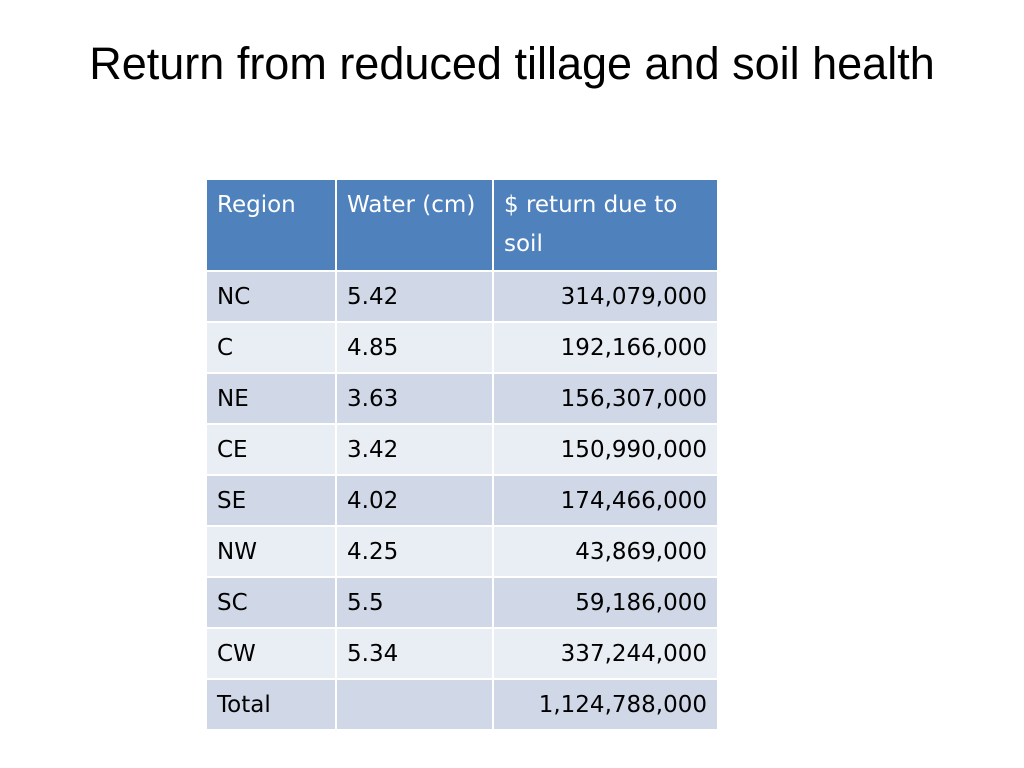  I want to click on table-row: NW 4.25 43,869,000, so click(462, 551).